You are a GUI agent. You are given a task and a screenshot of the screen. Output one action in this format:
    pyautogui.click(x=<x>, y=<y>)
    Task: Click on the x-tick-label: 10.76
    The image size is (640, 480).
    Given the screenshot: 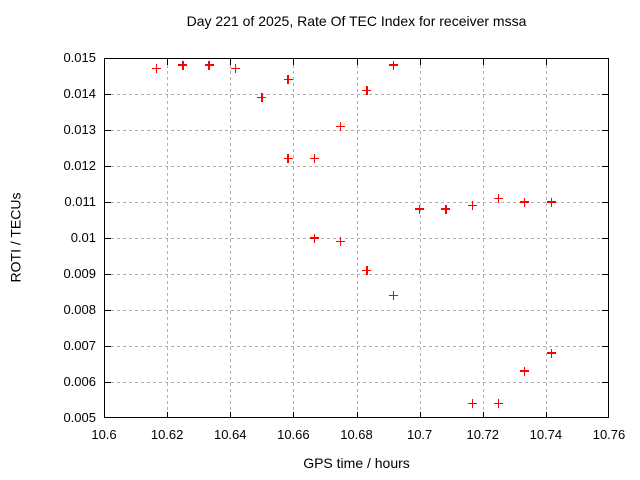 What is the action you would take?
    pyautogui.click(x=609, y=434)
    